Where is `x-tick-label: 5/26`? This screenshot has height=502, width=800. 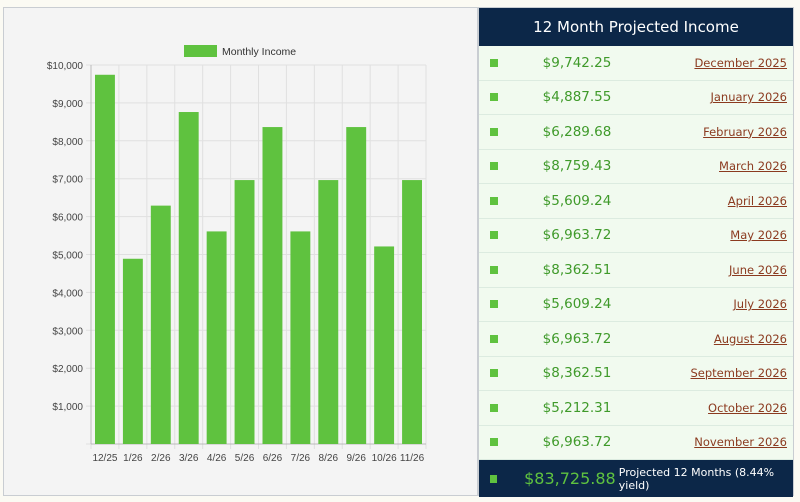 x-tick-label: 5/26 is located at coordinates (245, 458).